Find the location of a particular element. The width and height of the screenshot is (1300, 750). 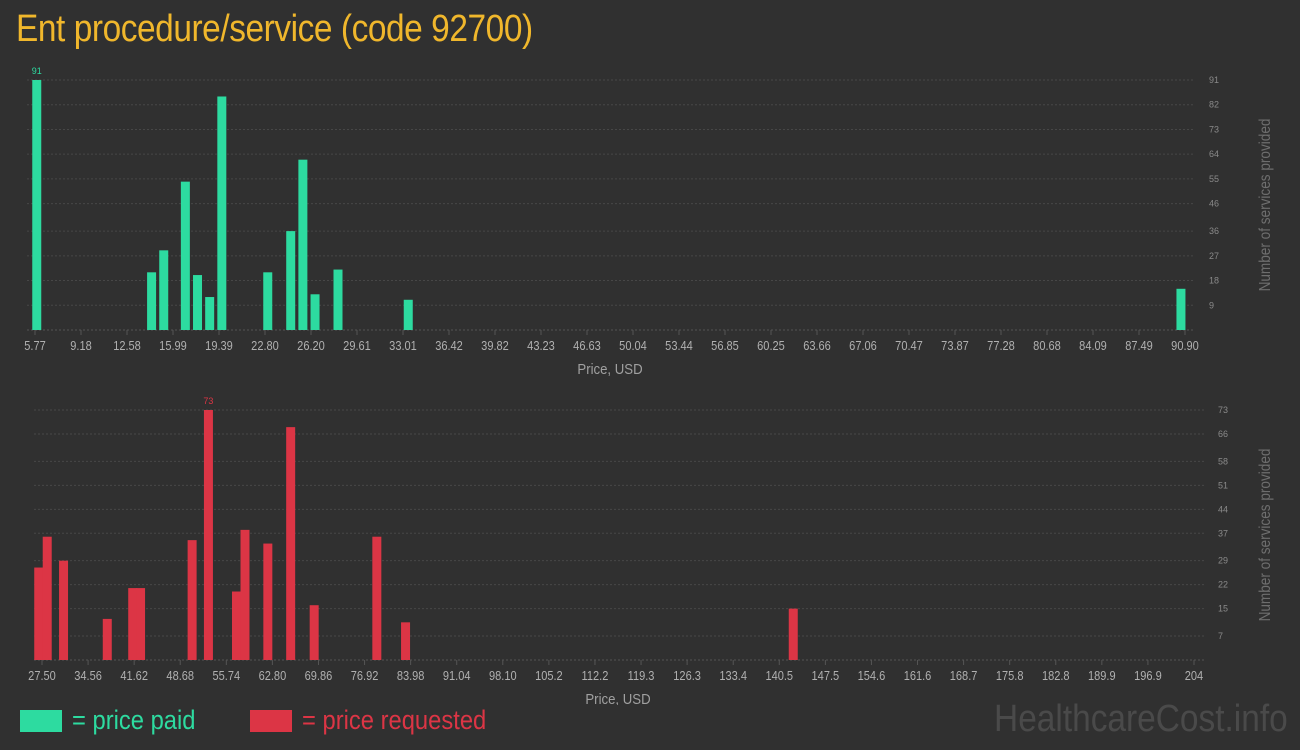

paid-x-tick-label: 63.66 is located at coordinates (817, 345).